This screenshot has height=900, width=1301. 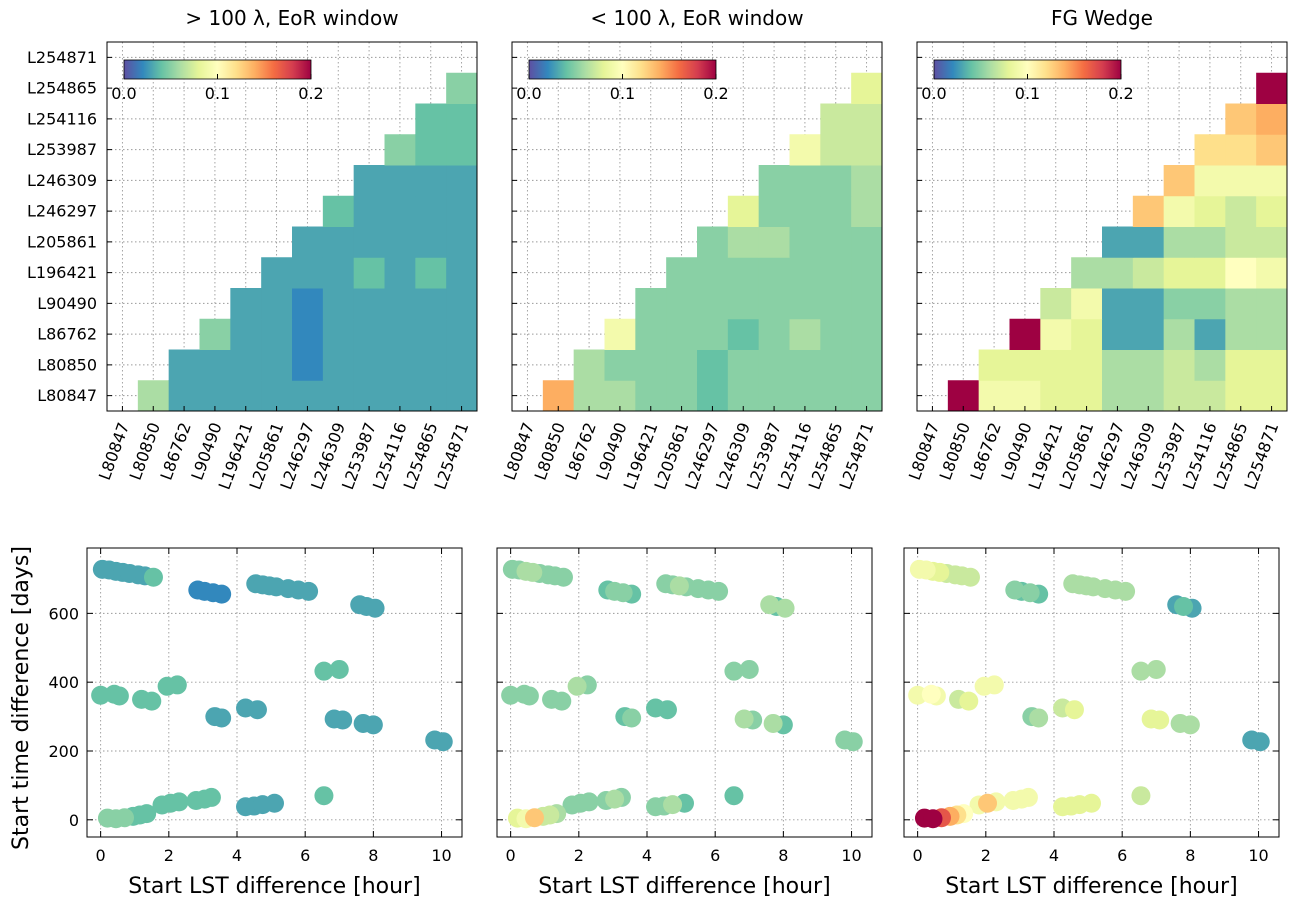 What do you see at coordinates (918, 855) in the screenshot?
I see `x-tick-label: 0` at bounding box center [918, 855].